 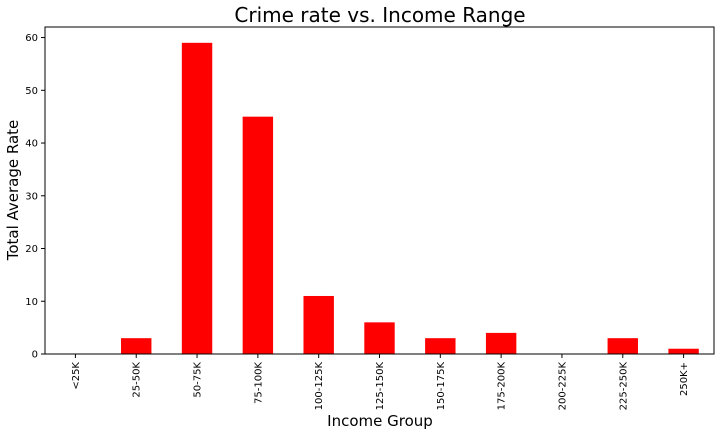 What do you see at coordinates (502, 386) in the screenshot?
I see `x-tick-label: 175-200K` at bounding box center [502, 386].